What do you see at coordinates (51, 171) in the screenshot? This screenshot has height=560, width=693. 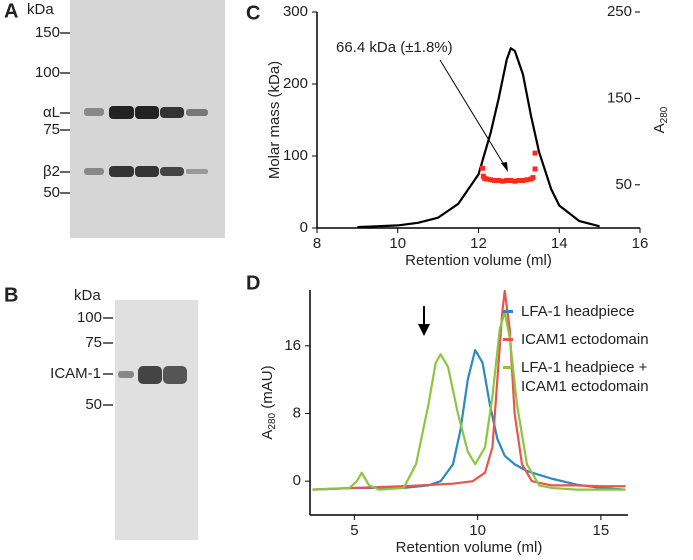 I see `band-label: β2` at bounding box center [51, 171].